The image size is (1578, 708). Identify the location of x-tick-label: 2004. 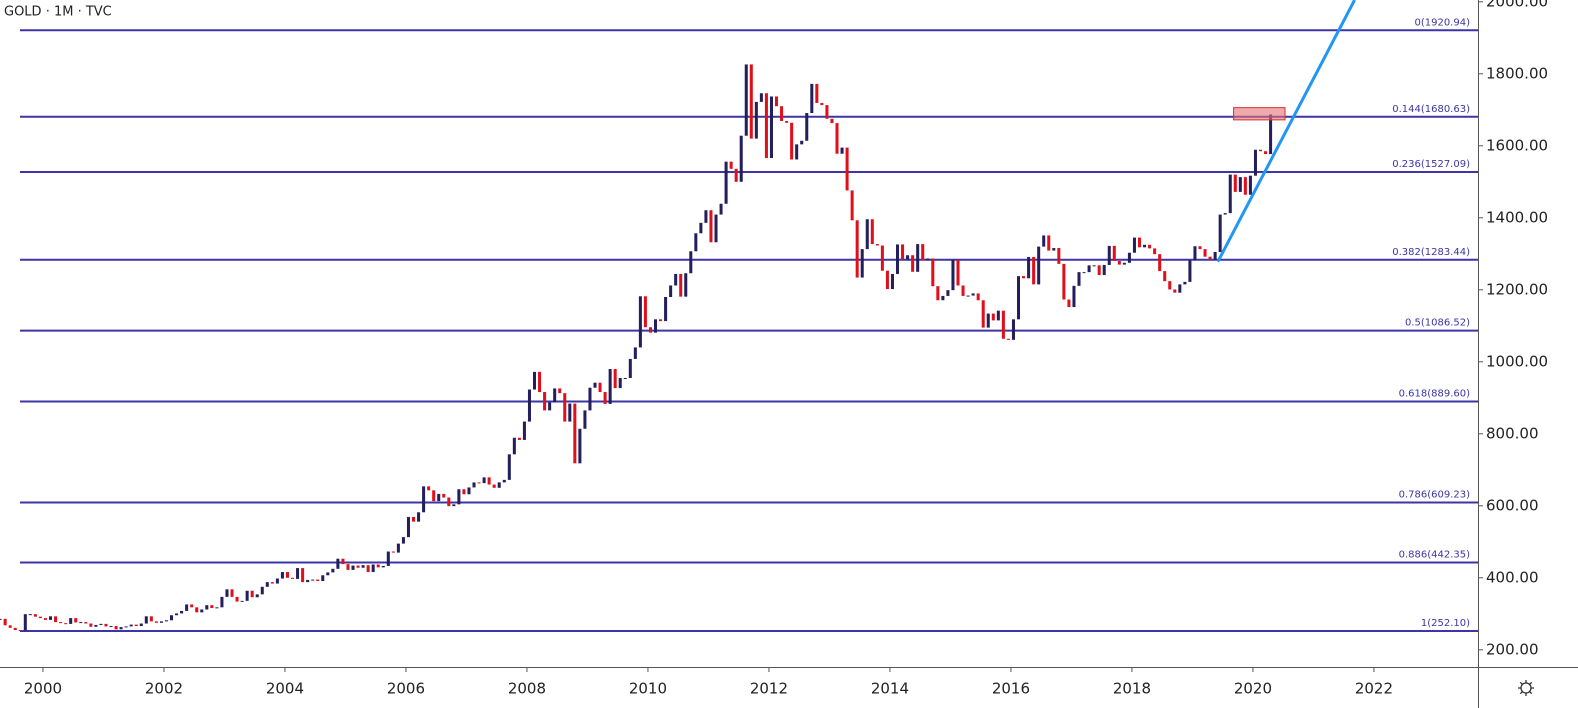
(285, 689).